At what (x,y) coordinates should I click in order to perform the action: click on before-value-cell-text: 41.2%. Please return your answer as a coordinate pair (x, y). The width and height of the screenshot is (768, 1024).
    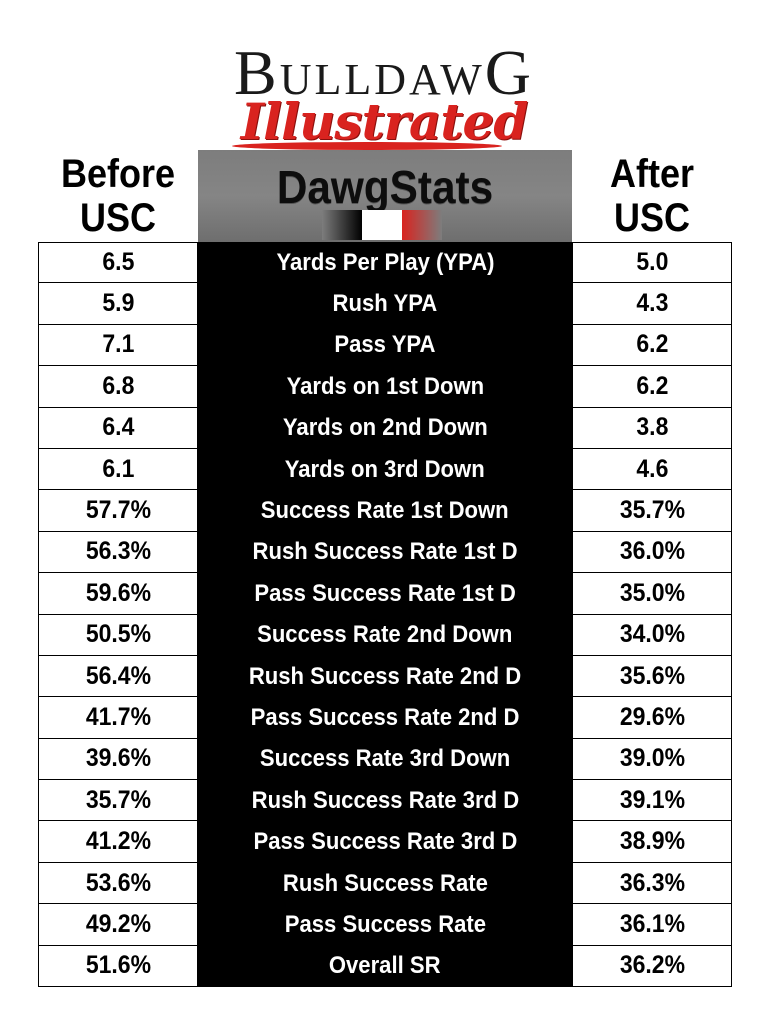
    Looking at the image, I should click on (118, 841).